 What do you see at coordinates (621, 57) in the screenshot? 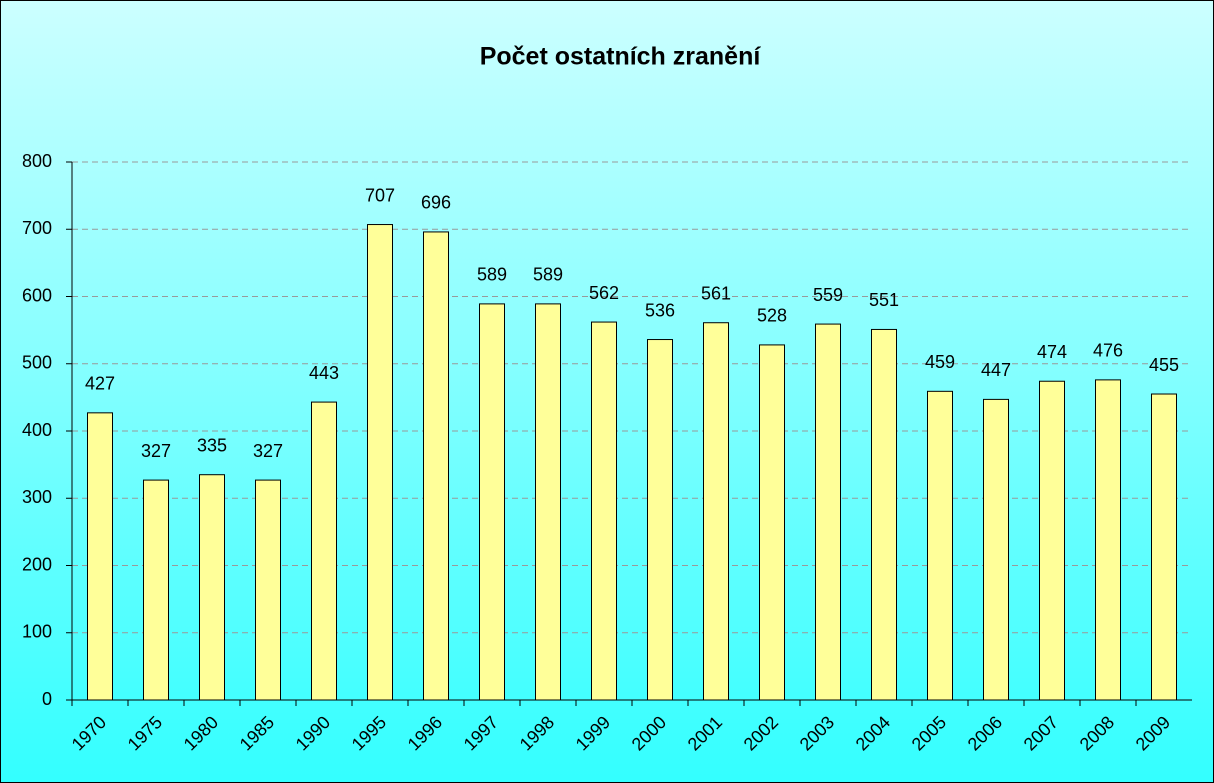
I see `chart-title: Počet ostatních zranění` at bounding box center [621, 57].